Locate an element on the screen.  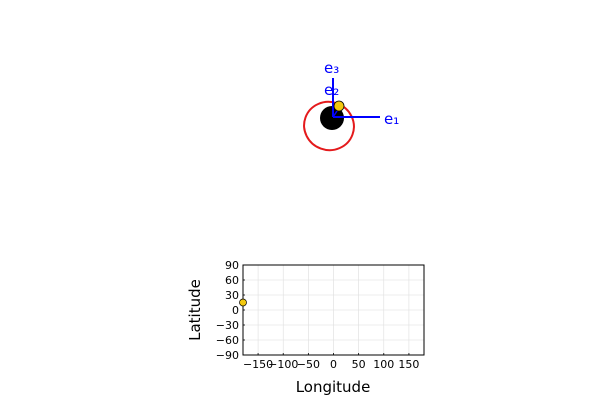
vector-e1-label: e₁ is located at coordinates (391, 119).